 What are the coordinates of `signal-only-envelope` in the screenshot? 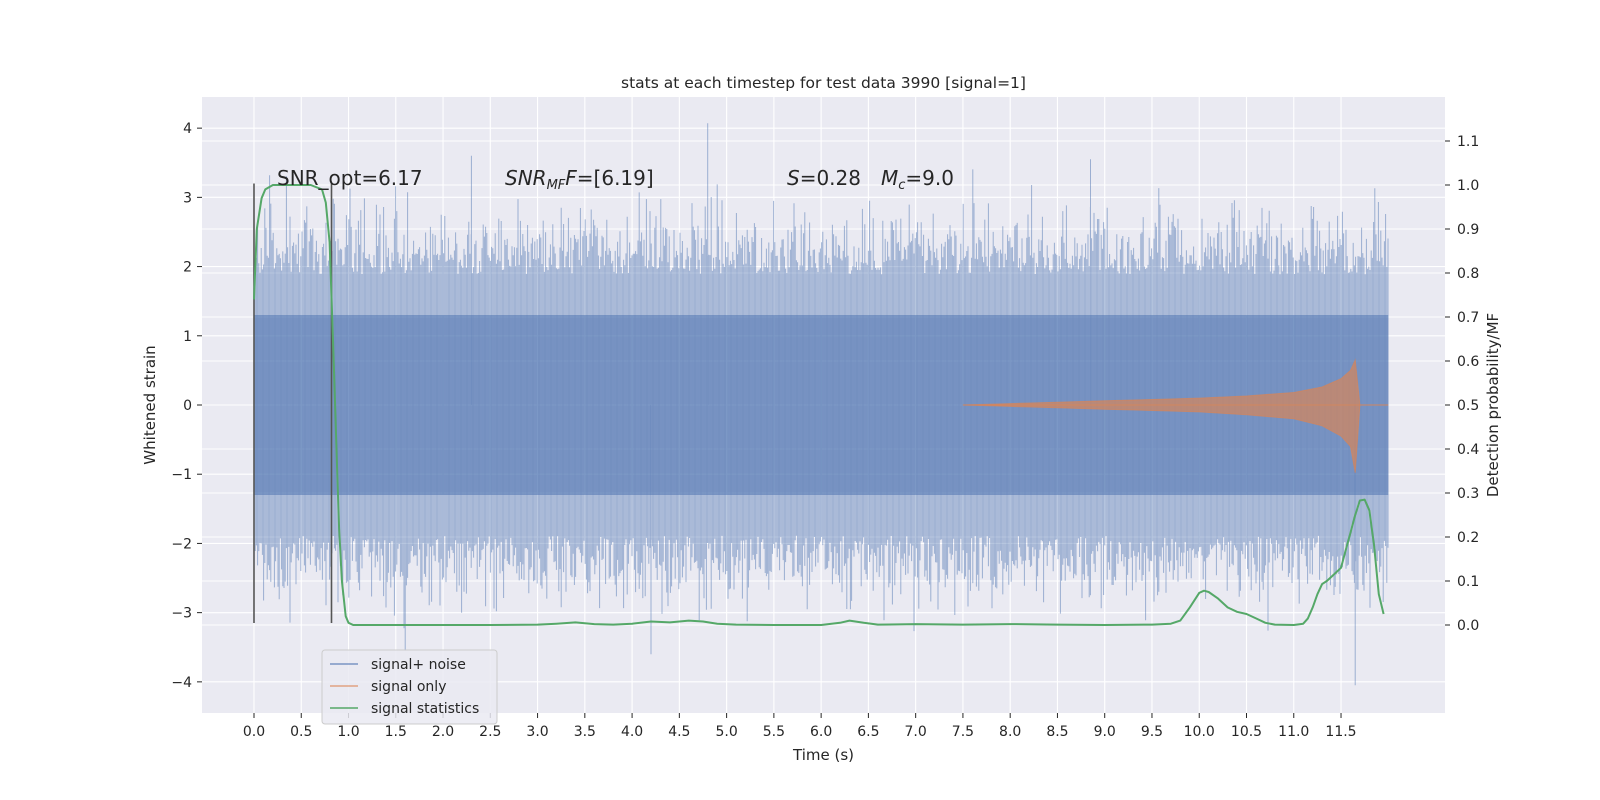 It's located at (1175, 415).